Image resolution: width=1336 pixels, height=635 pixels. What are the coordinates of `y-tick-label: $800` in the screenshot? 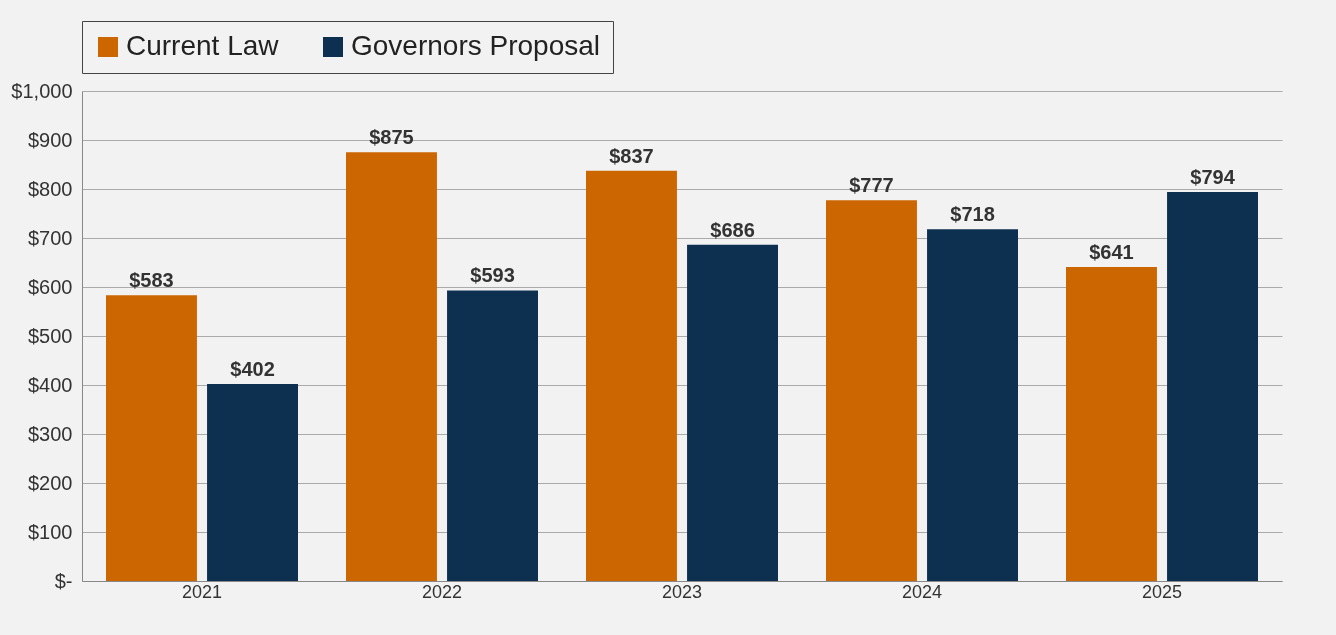 It's located at (50, 188).